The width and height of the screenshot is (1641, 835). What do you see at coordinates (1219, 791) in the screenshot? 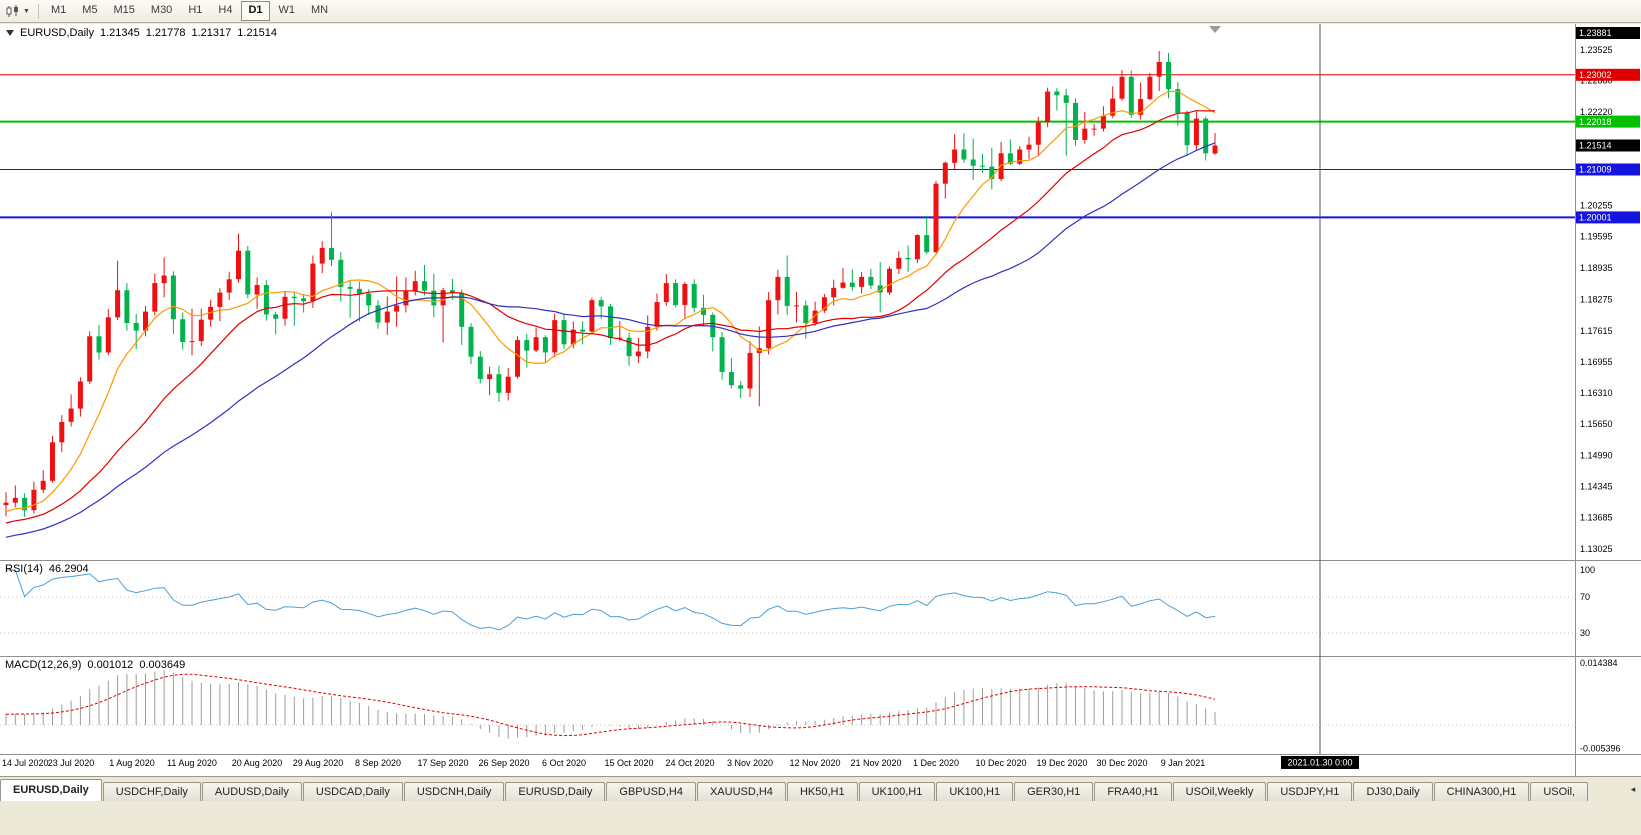
I see `chart-tab-usoil-weekly: USOil,Weekly` at bounding box center [1219, 791].